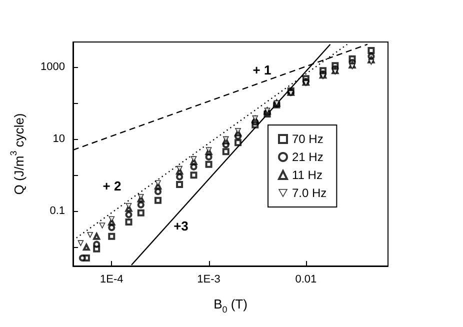  I want to click on y-tick-label: 10, so click(58, 139).